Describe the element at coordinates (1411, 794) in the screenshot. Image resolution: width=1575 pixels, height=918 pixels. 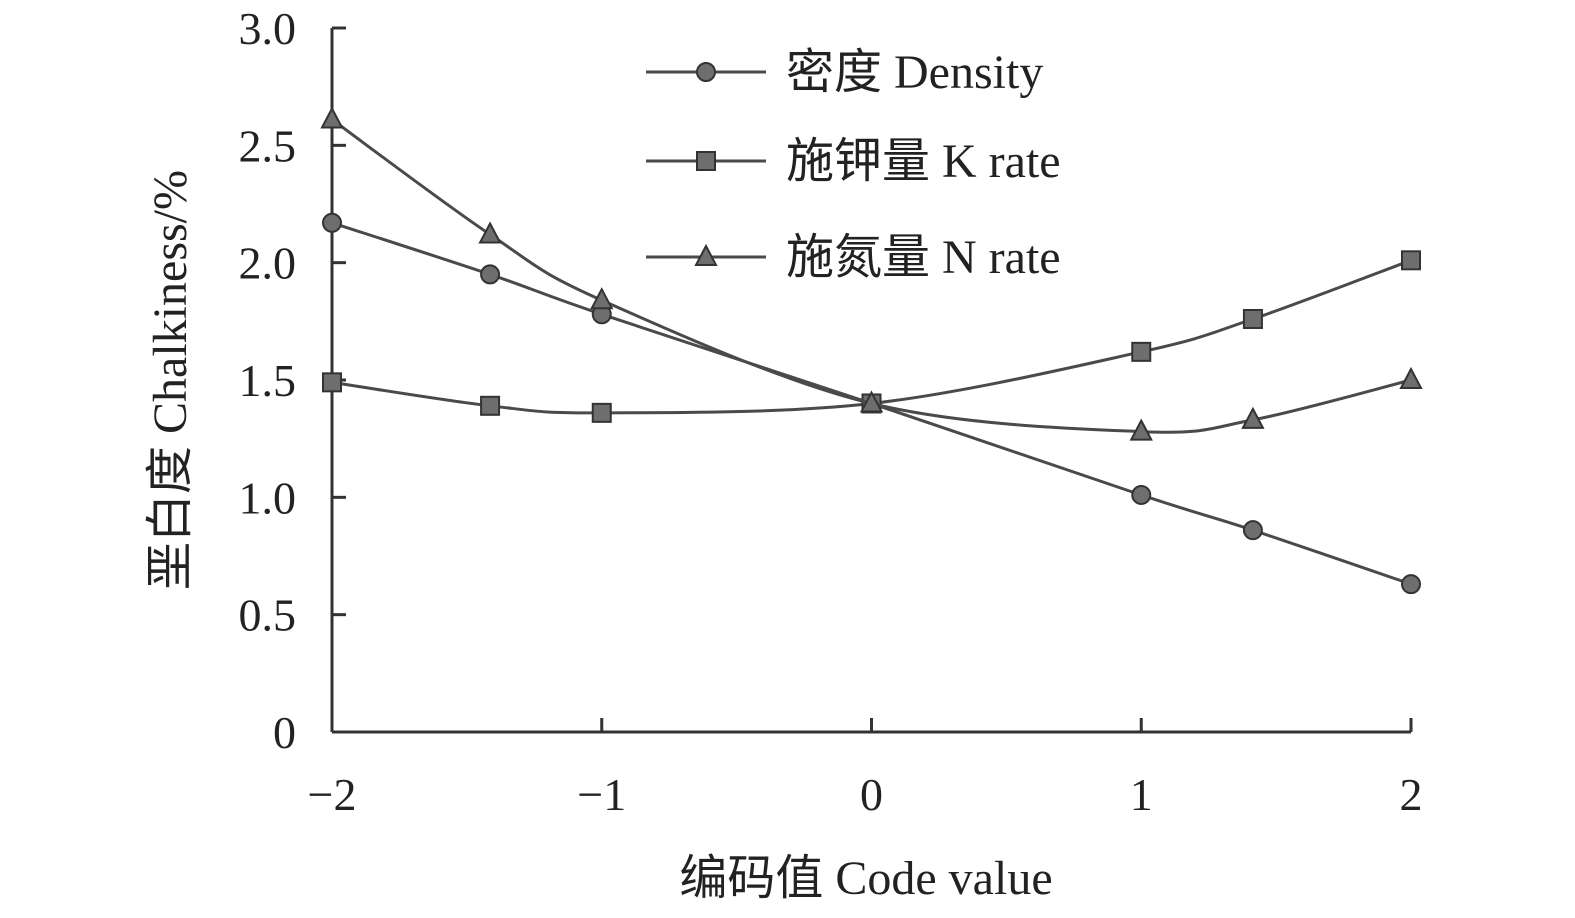
I see `x-tick-label: 2` at that location.